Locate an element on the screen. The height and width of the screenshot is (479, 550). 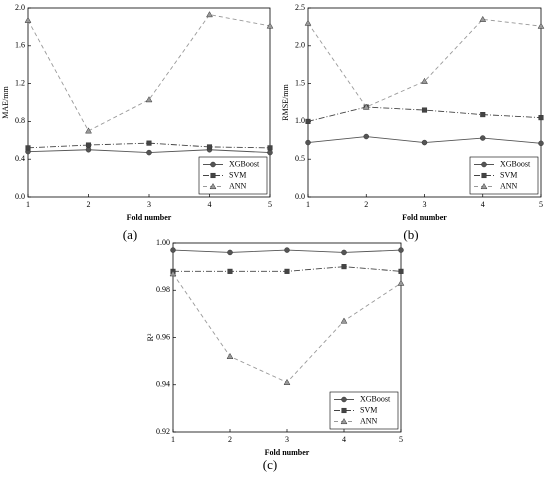
y-tick-label: 1.0 is located at coordinates (300, 120).